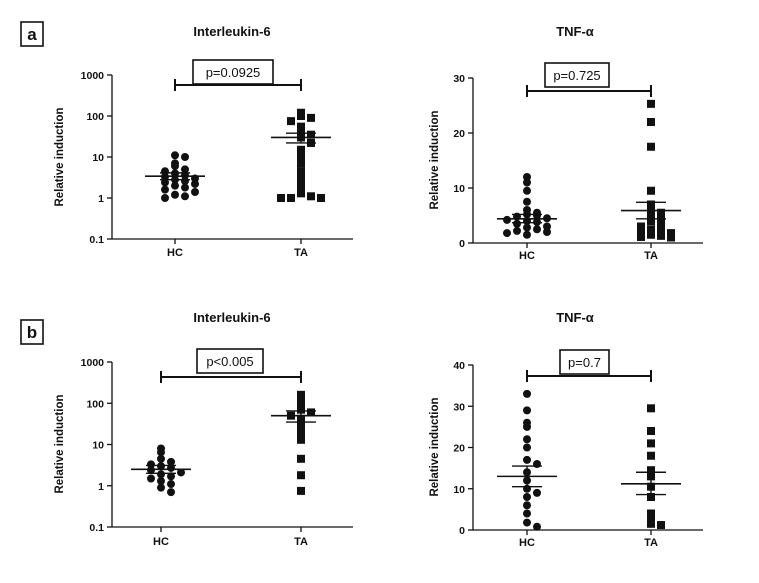 This screenshot has height=583, width=759. What do you see at coordinates (95, 117) in the screenshot?
I see `y-tick-label: 100` at bounding box center [95, 117].